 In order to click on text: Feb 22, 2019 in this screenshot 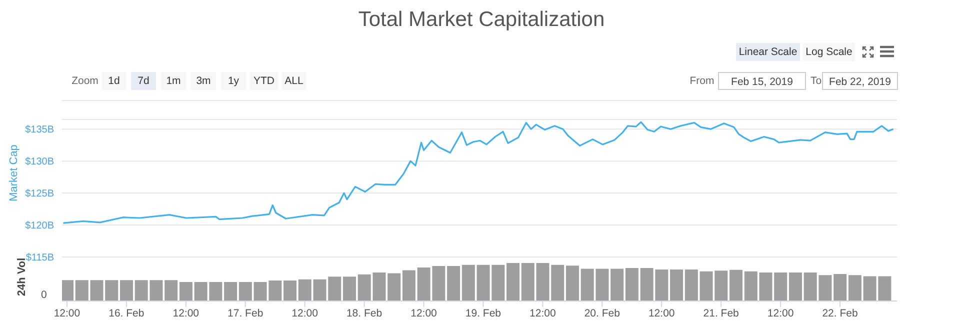, I will do `click(860, 81)`.